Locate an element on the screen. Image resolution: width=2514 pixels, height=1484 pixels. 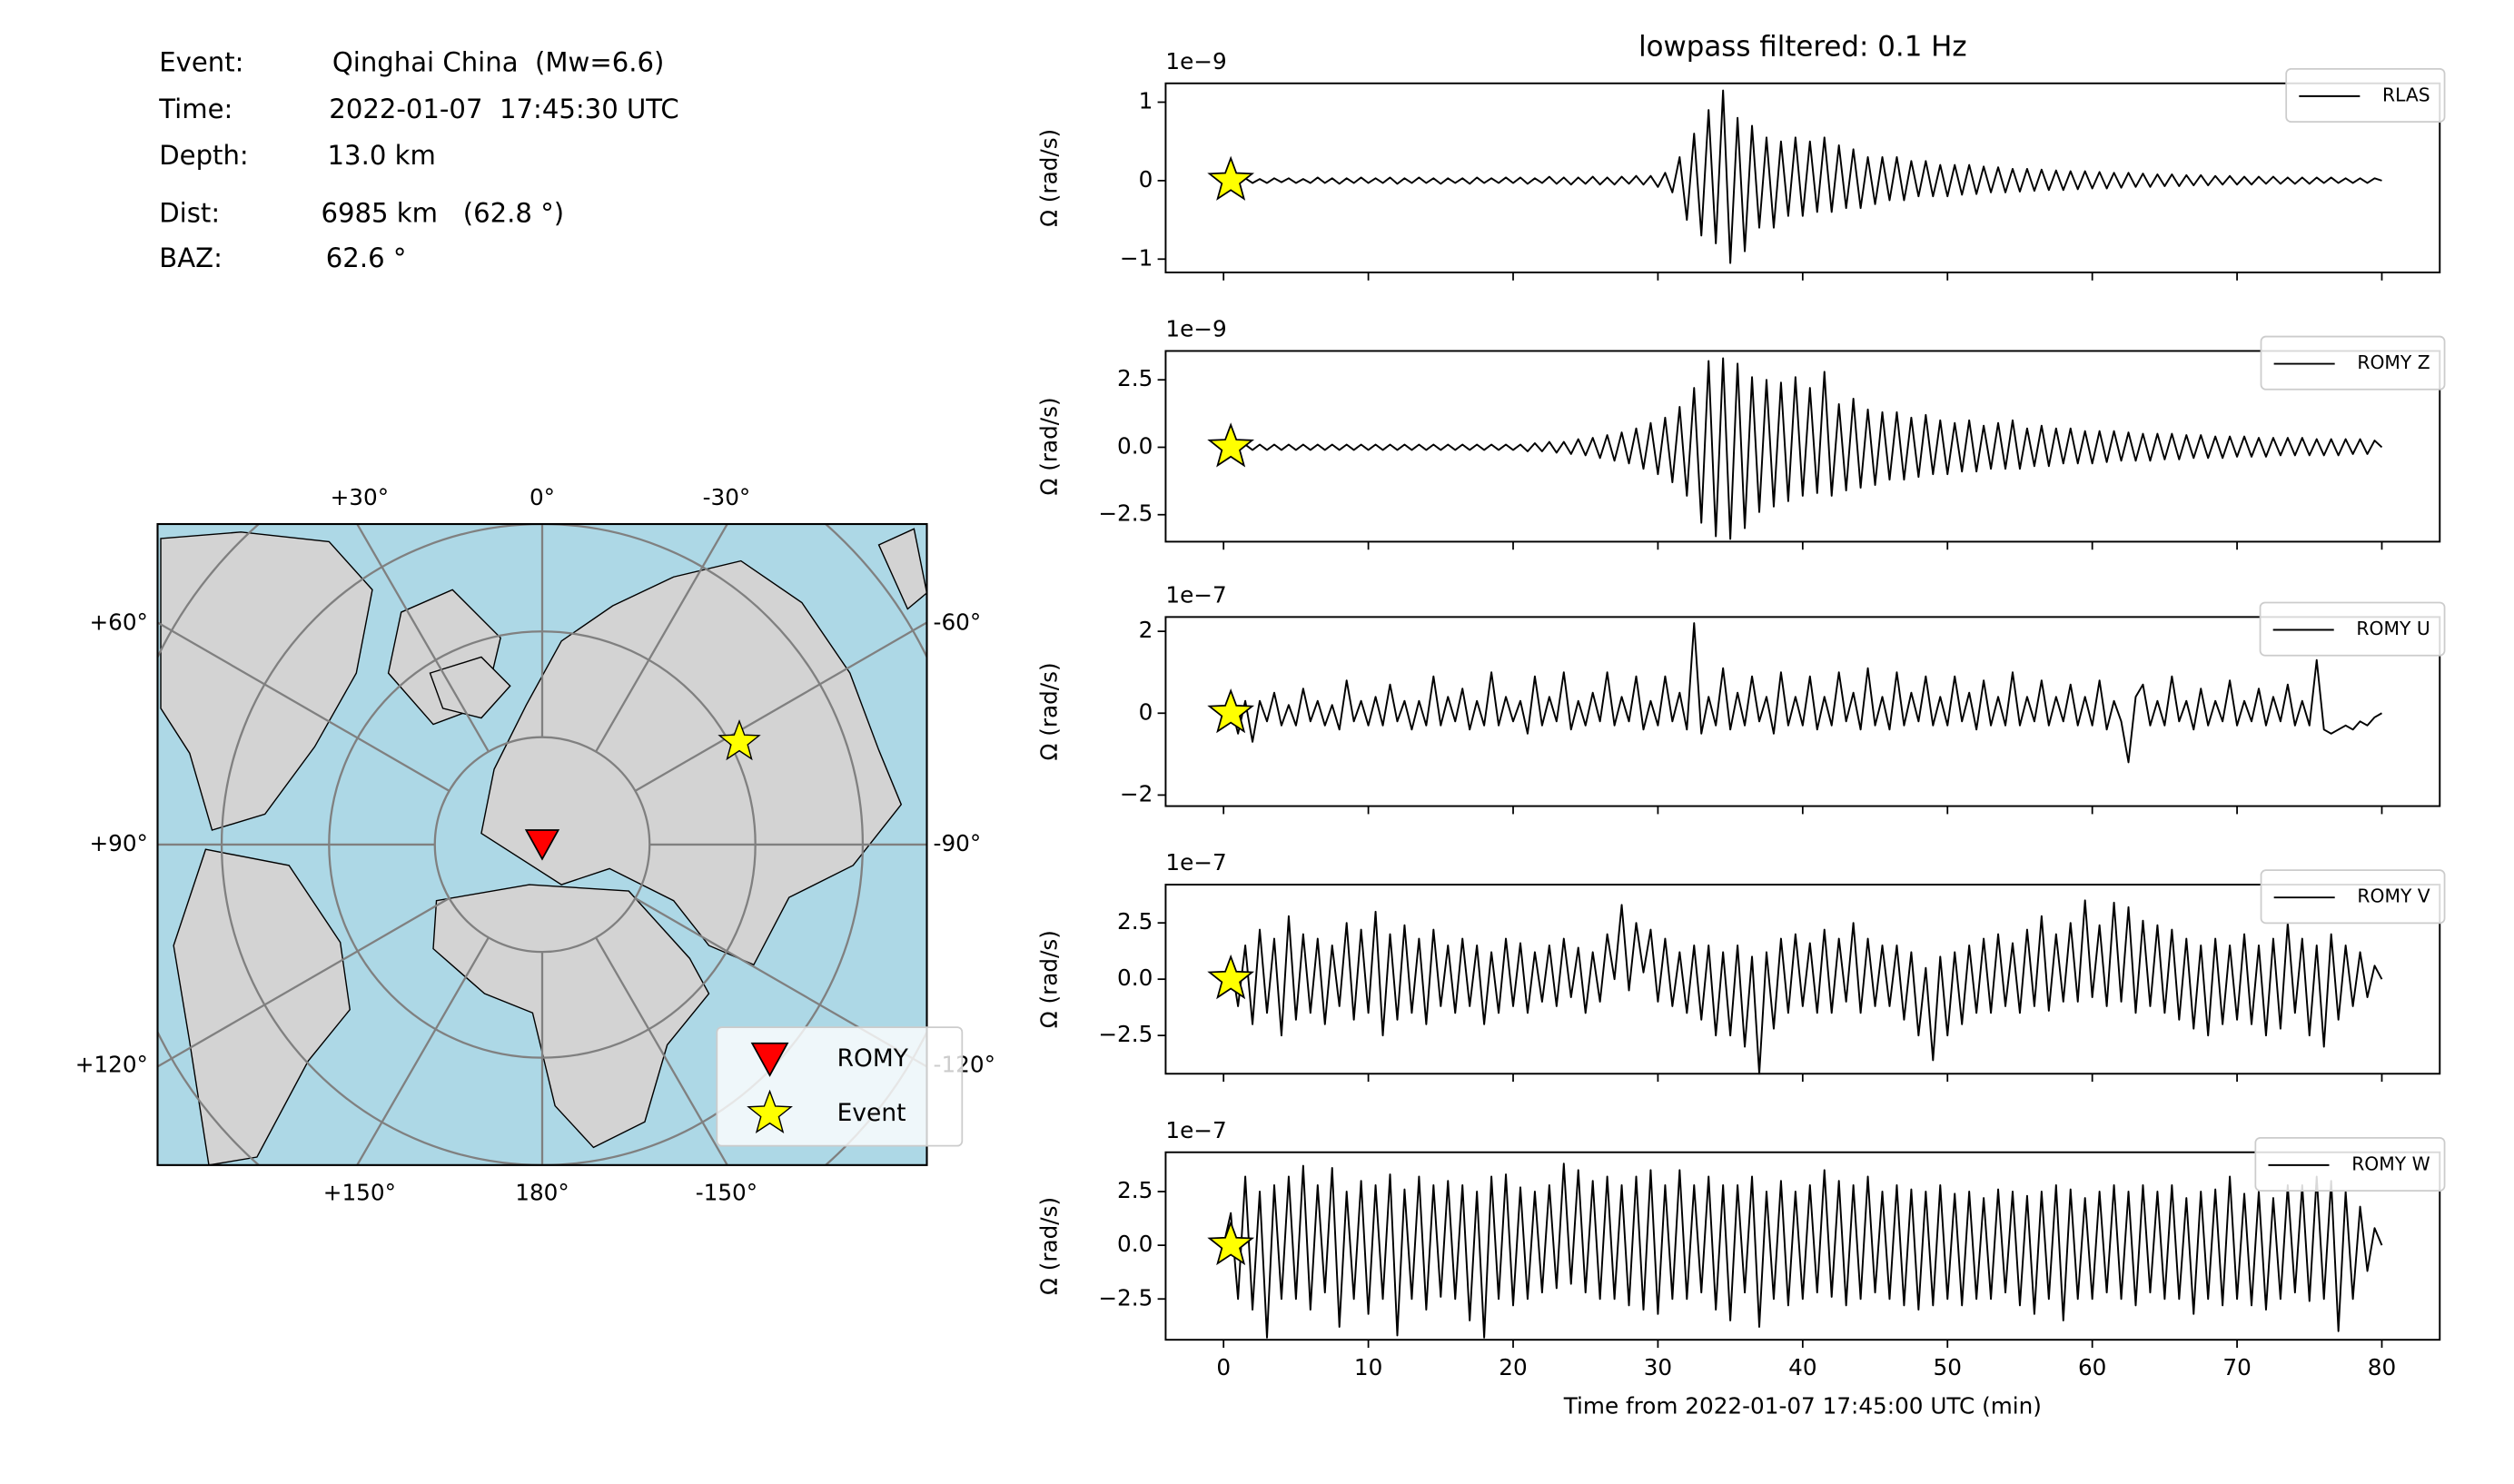
map-label: -90° is located at coordinates (958, 843).